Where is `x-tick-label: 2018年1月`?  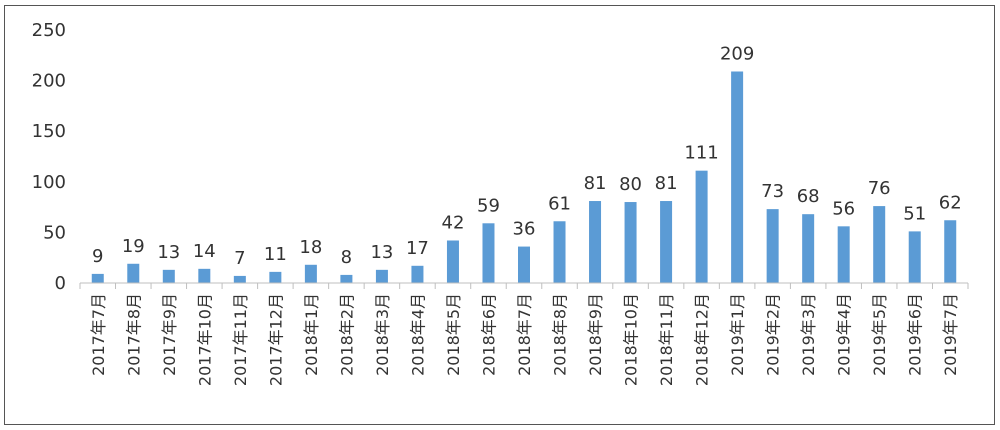
x-tick-label: 2018年1月 is located at coordinates (311, 334).